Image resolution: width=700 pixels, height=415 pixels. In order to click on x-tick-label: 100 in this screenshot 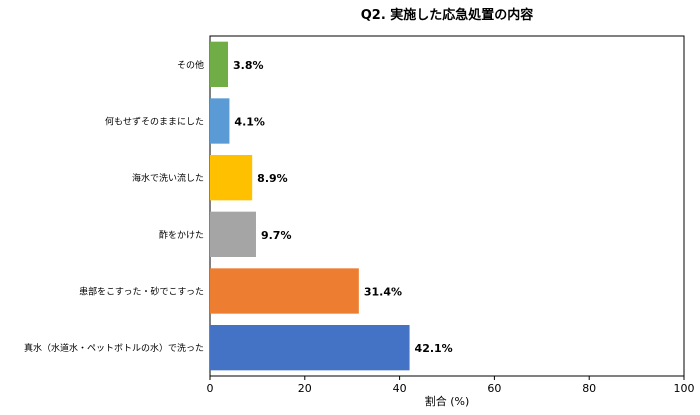, I will do `click(684, 388)`.